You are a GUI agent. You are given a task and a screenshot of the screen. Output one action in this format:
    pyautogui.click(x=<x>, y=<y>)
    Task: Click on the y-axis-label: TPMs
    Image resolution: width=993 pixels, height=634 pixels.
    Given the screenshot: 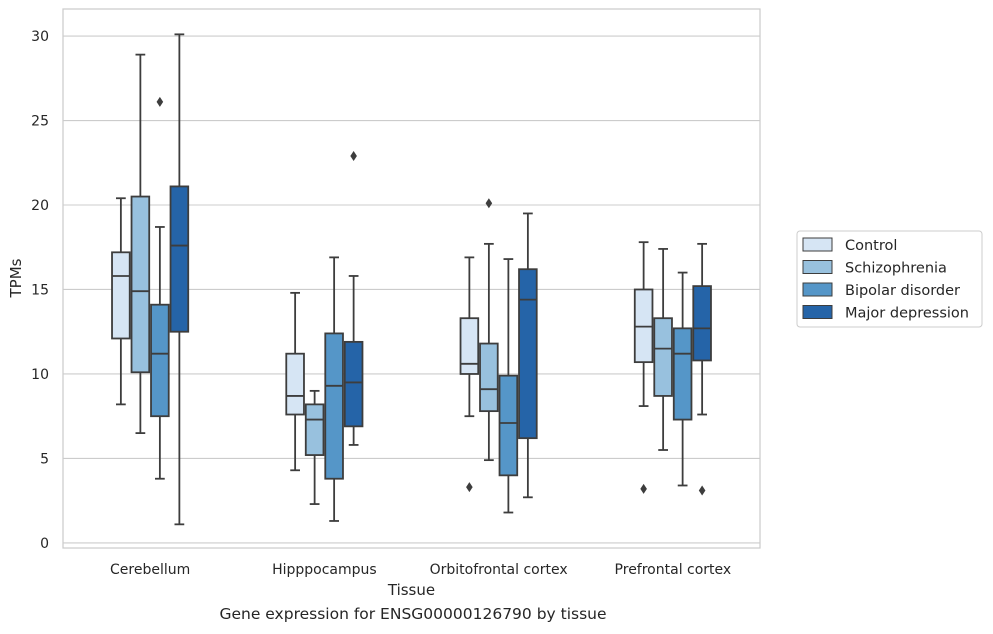 What is the action you would take?
    pyautogui.click(x=16, y=278)
    